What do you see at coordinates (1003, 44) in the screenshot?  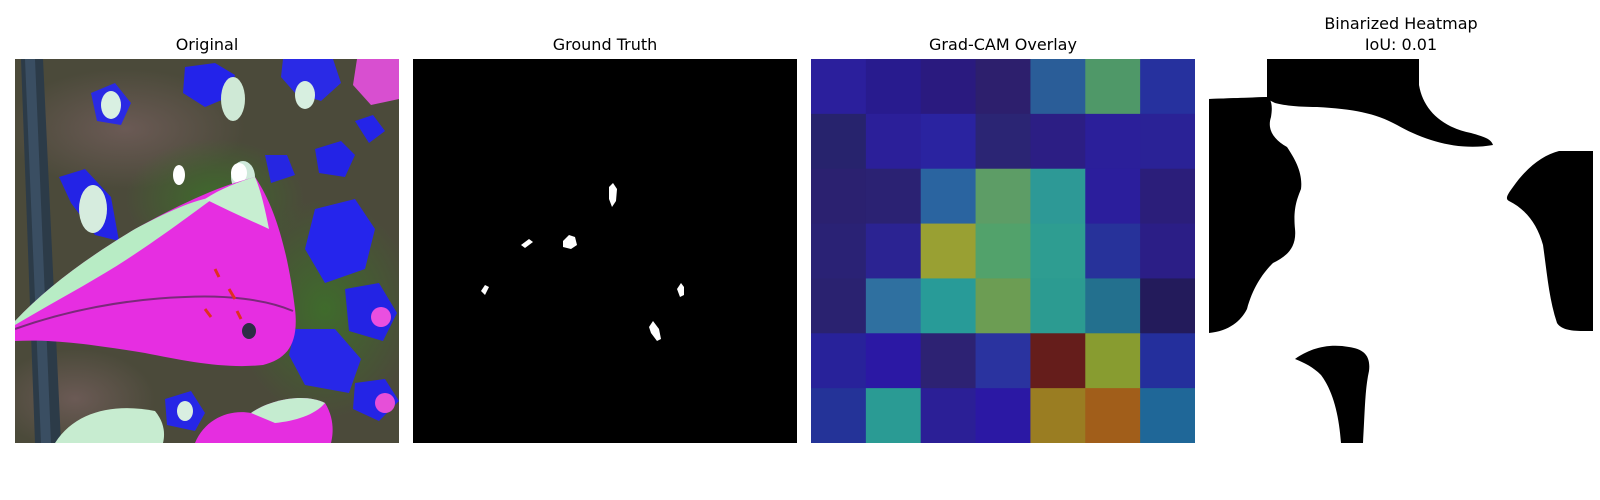 I see `panel-title-gradcam-overlay: Grad-CAM Overlay` at bounding box center [1003, 44].